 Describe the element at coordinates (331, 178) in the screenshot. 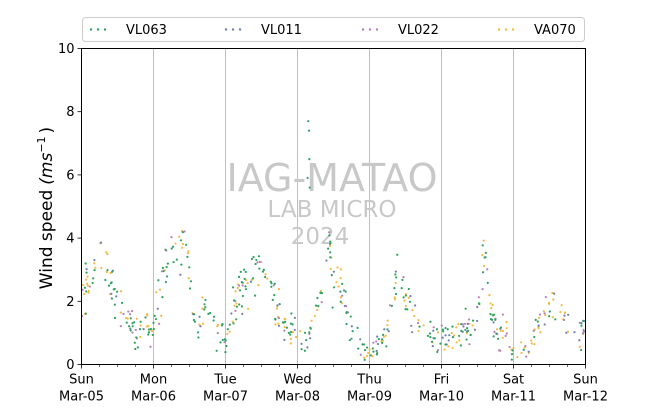

I see `watermark-line1: IAG-MATAO` at that location.